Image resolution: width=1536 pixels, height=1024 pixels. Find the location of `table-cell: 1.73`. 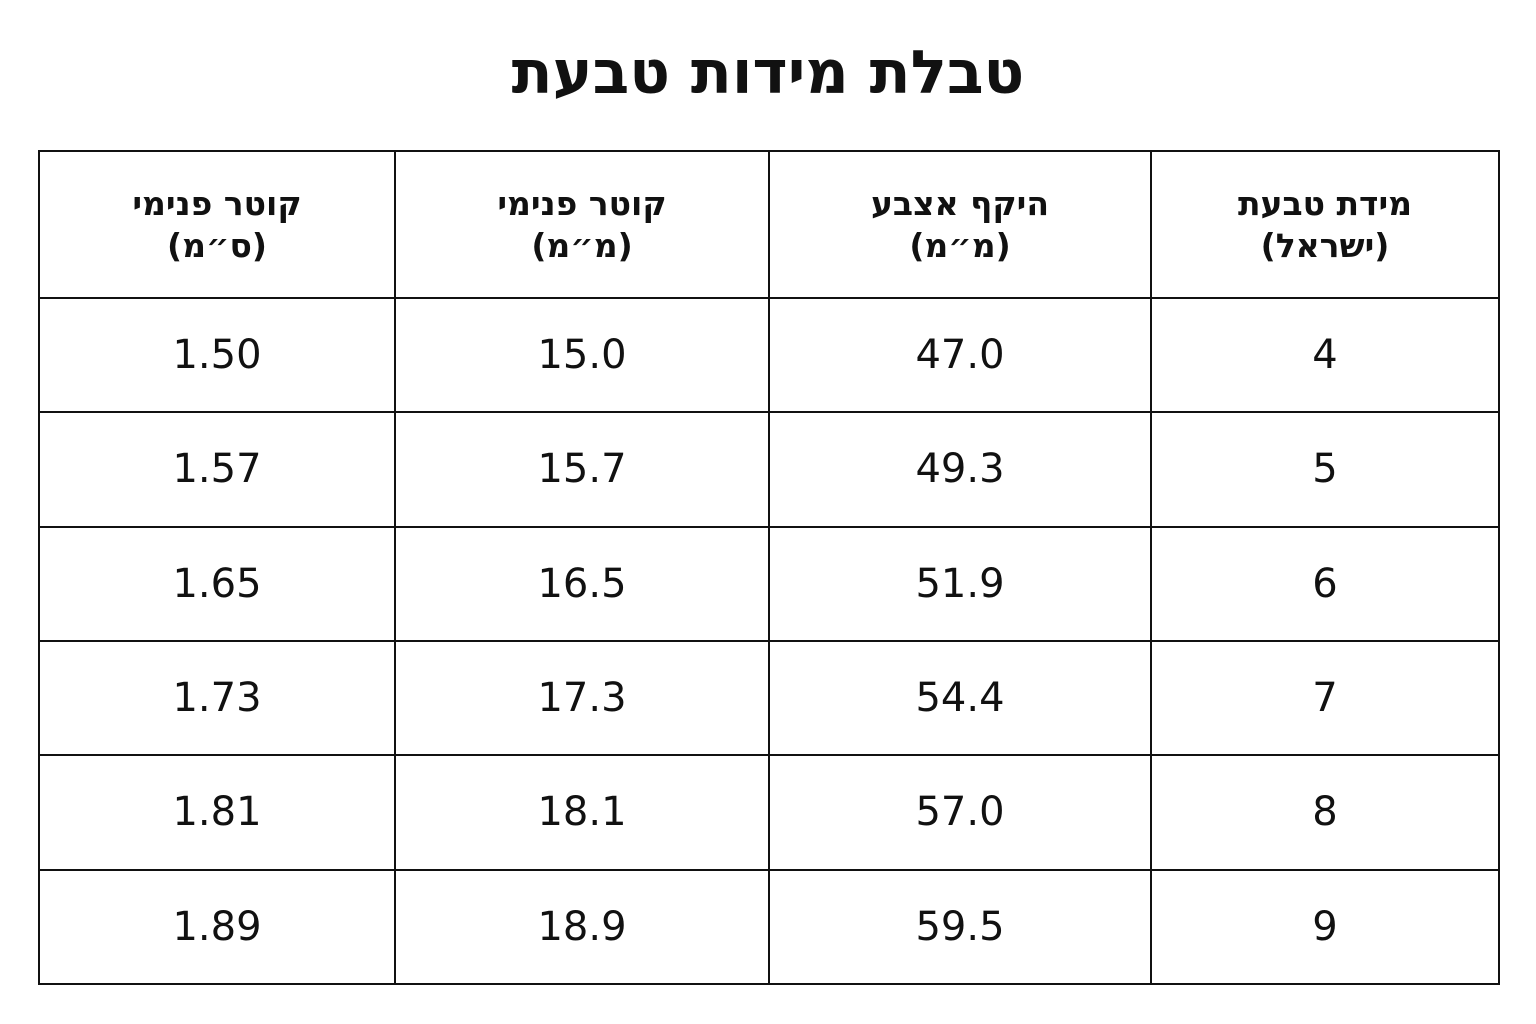

table-cell: 1.73 is located at coordinates (217, 698).